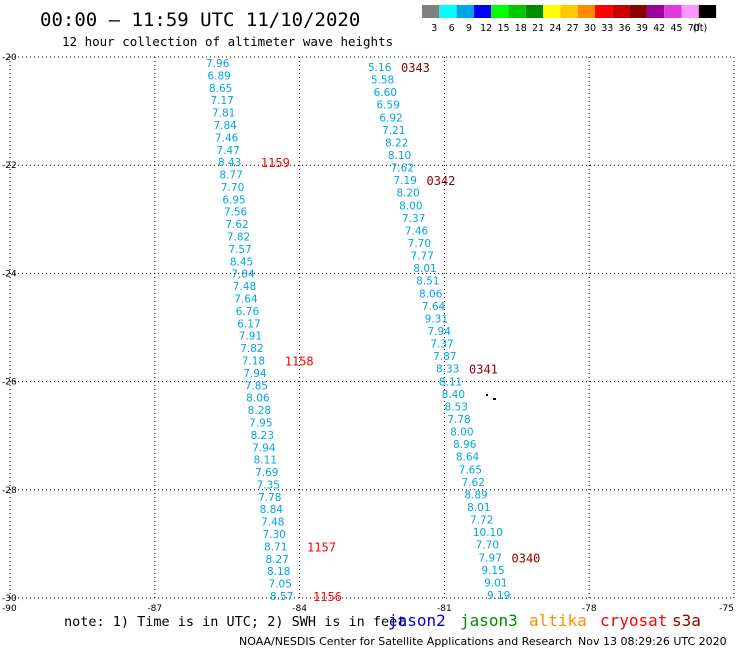 This screenshot has width=740, height=650. Describe the element at coordinates (415, 68) in the screenshot. I see `pass-time-label: 0343` at that location.